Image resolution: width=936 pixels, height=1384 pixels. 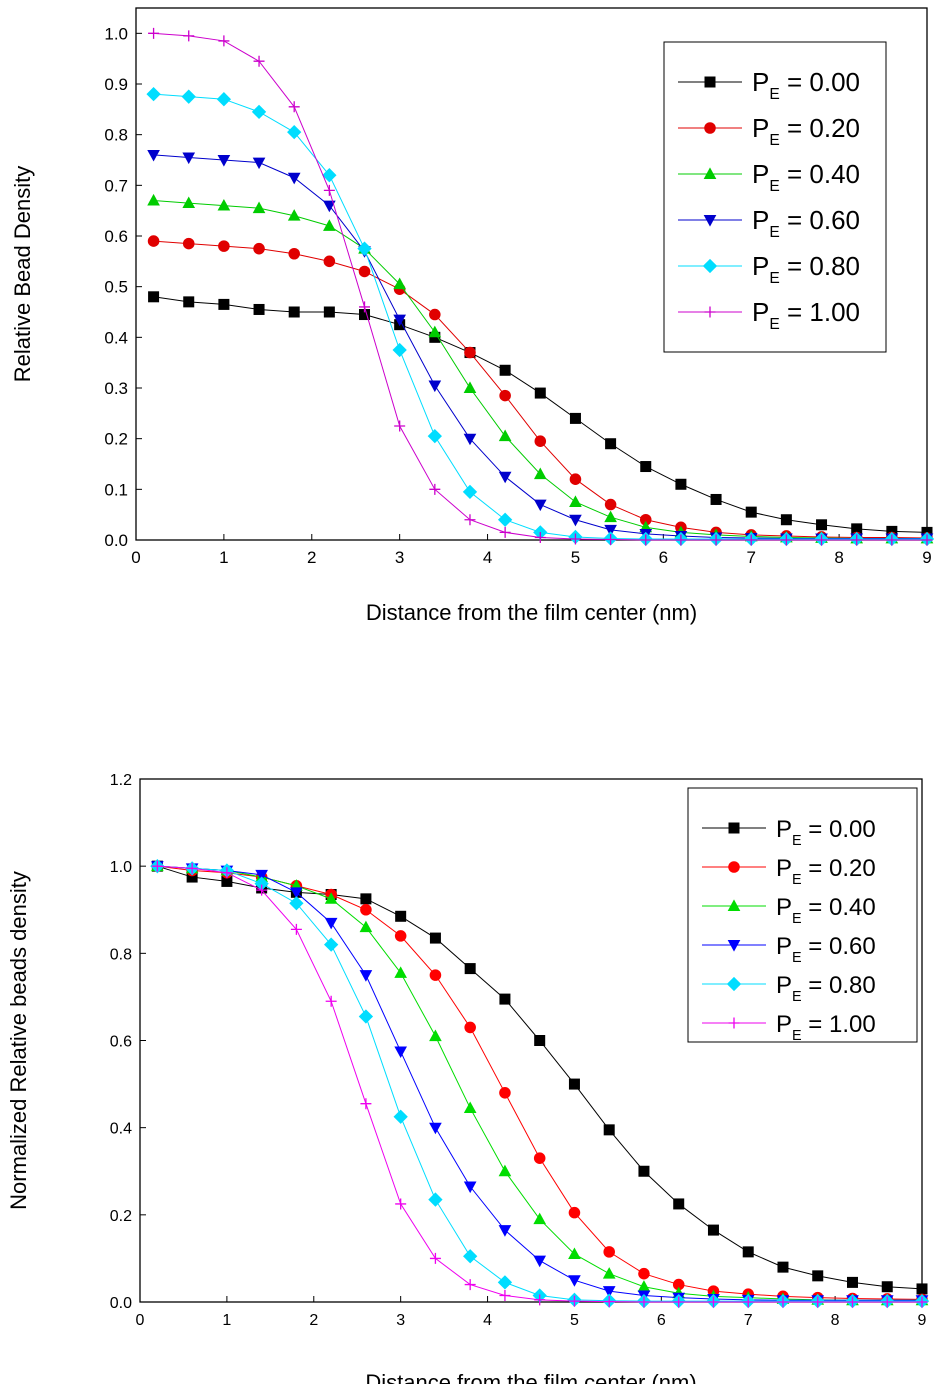 I want to click on y-tick-label: 0.5, so click(x=116, y=287).